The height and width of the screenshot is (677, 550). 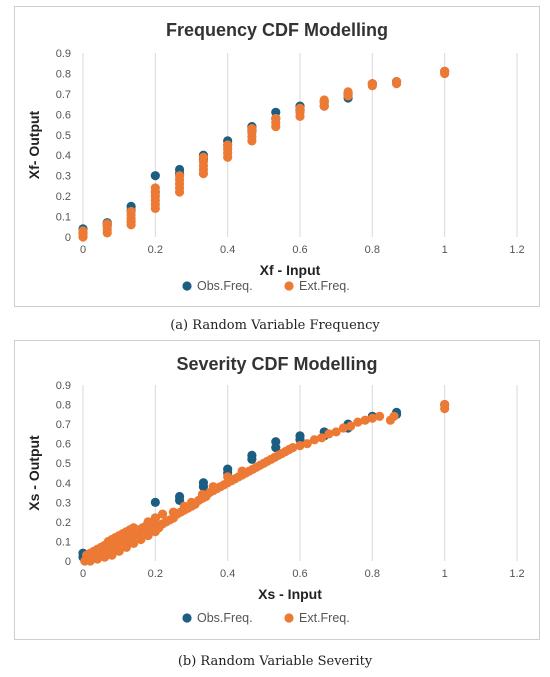 What do you see at coordinates (290, 594) in the screenshot?
I see `x-axis-title: Xs - Input` at bounding box center [290, 594].